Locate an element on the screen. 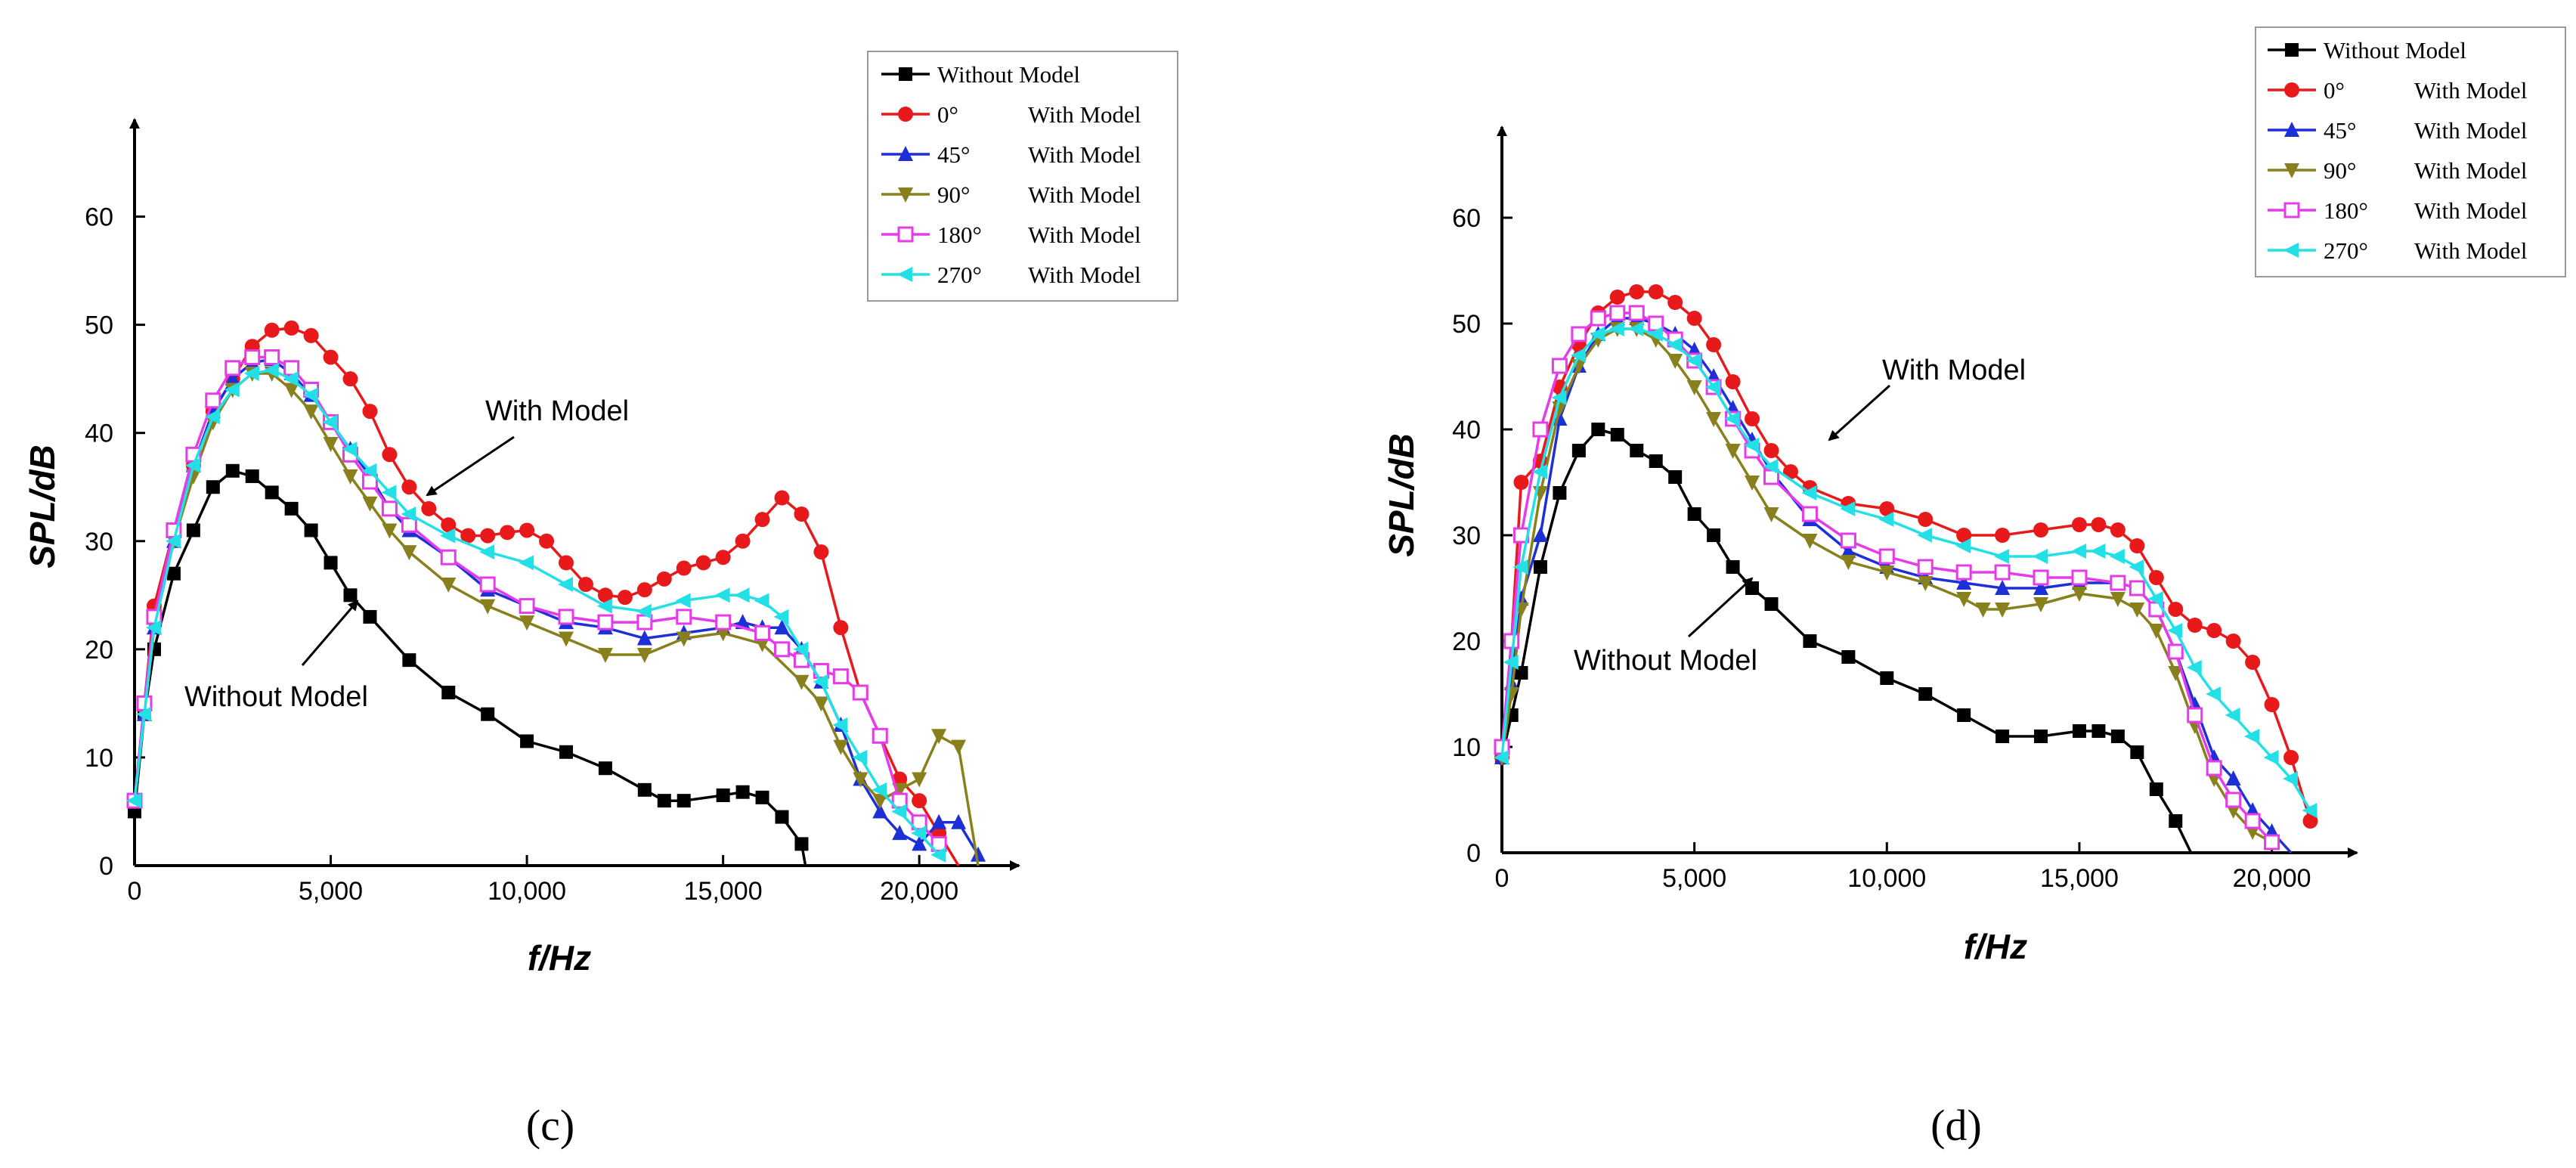 Image resolution: width=2576 pixels, height=1168 pixels. legend-model-deg270-d: With Model is located at coordinates (2470, 250).